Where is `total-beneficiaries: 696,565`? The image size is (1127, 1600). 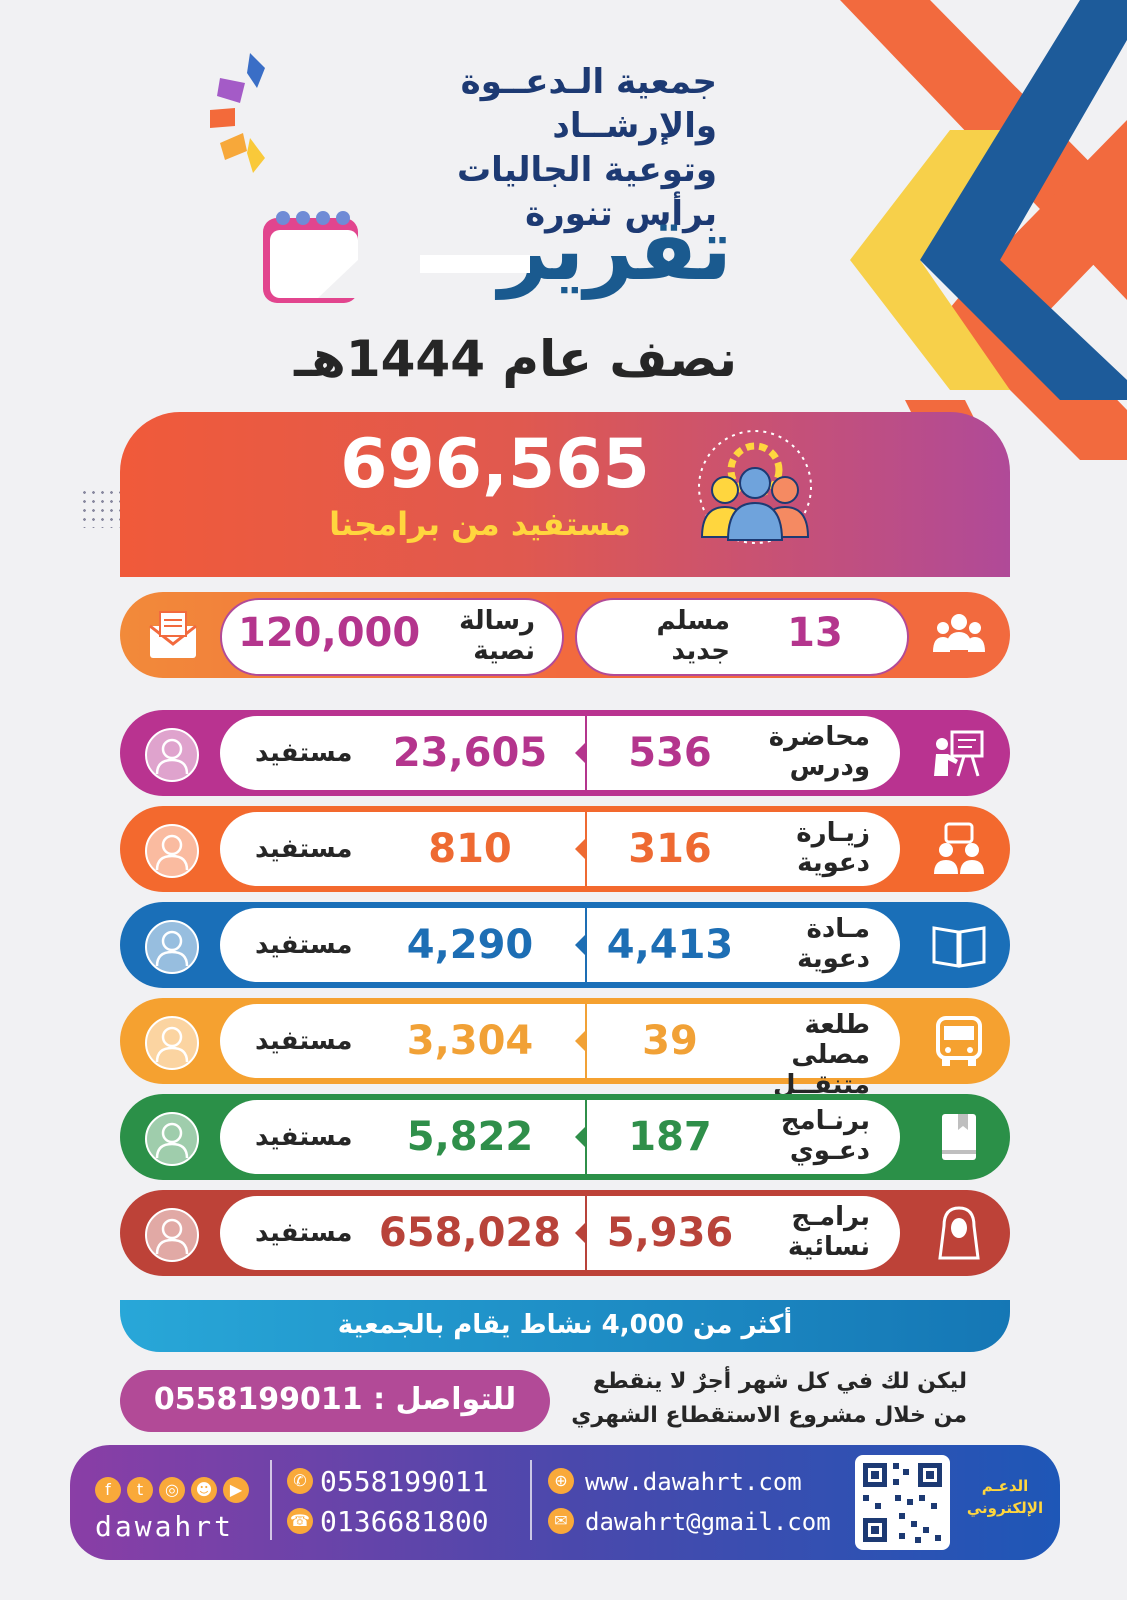 total-beneficiaries: 696,565 is located at coordinates (495, 464).